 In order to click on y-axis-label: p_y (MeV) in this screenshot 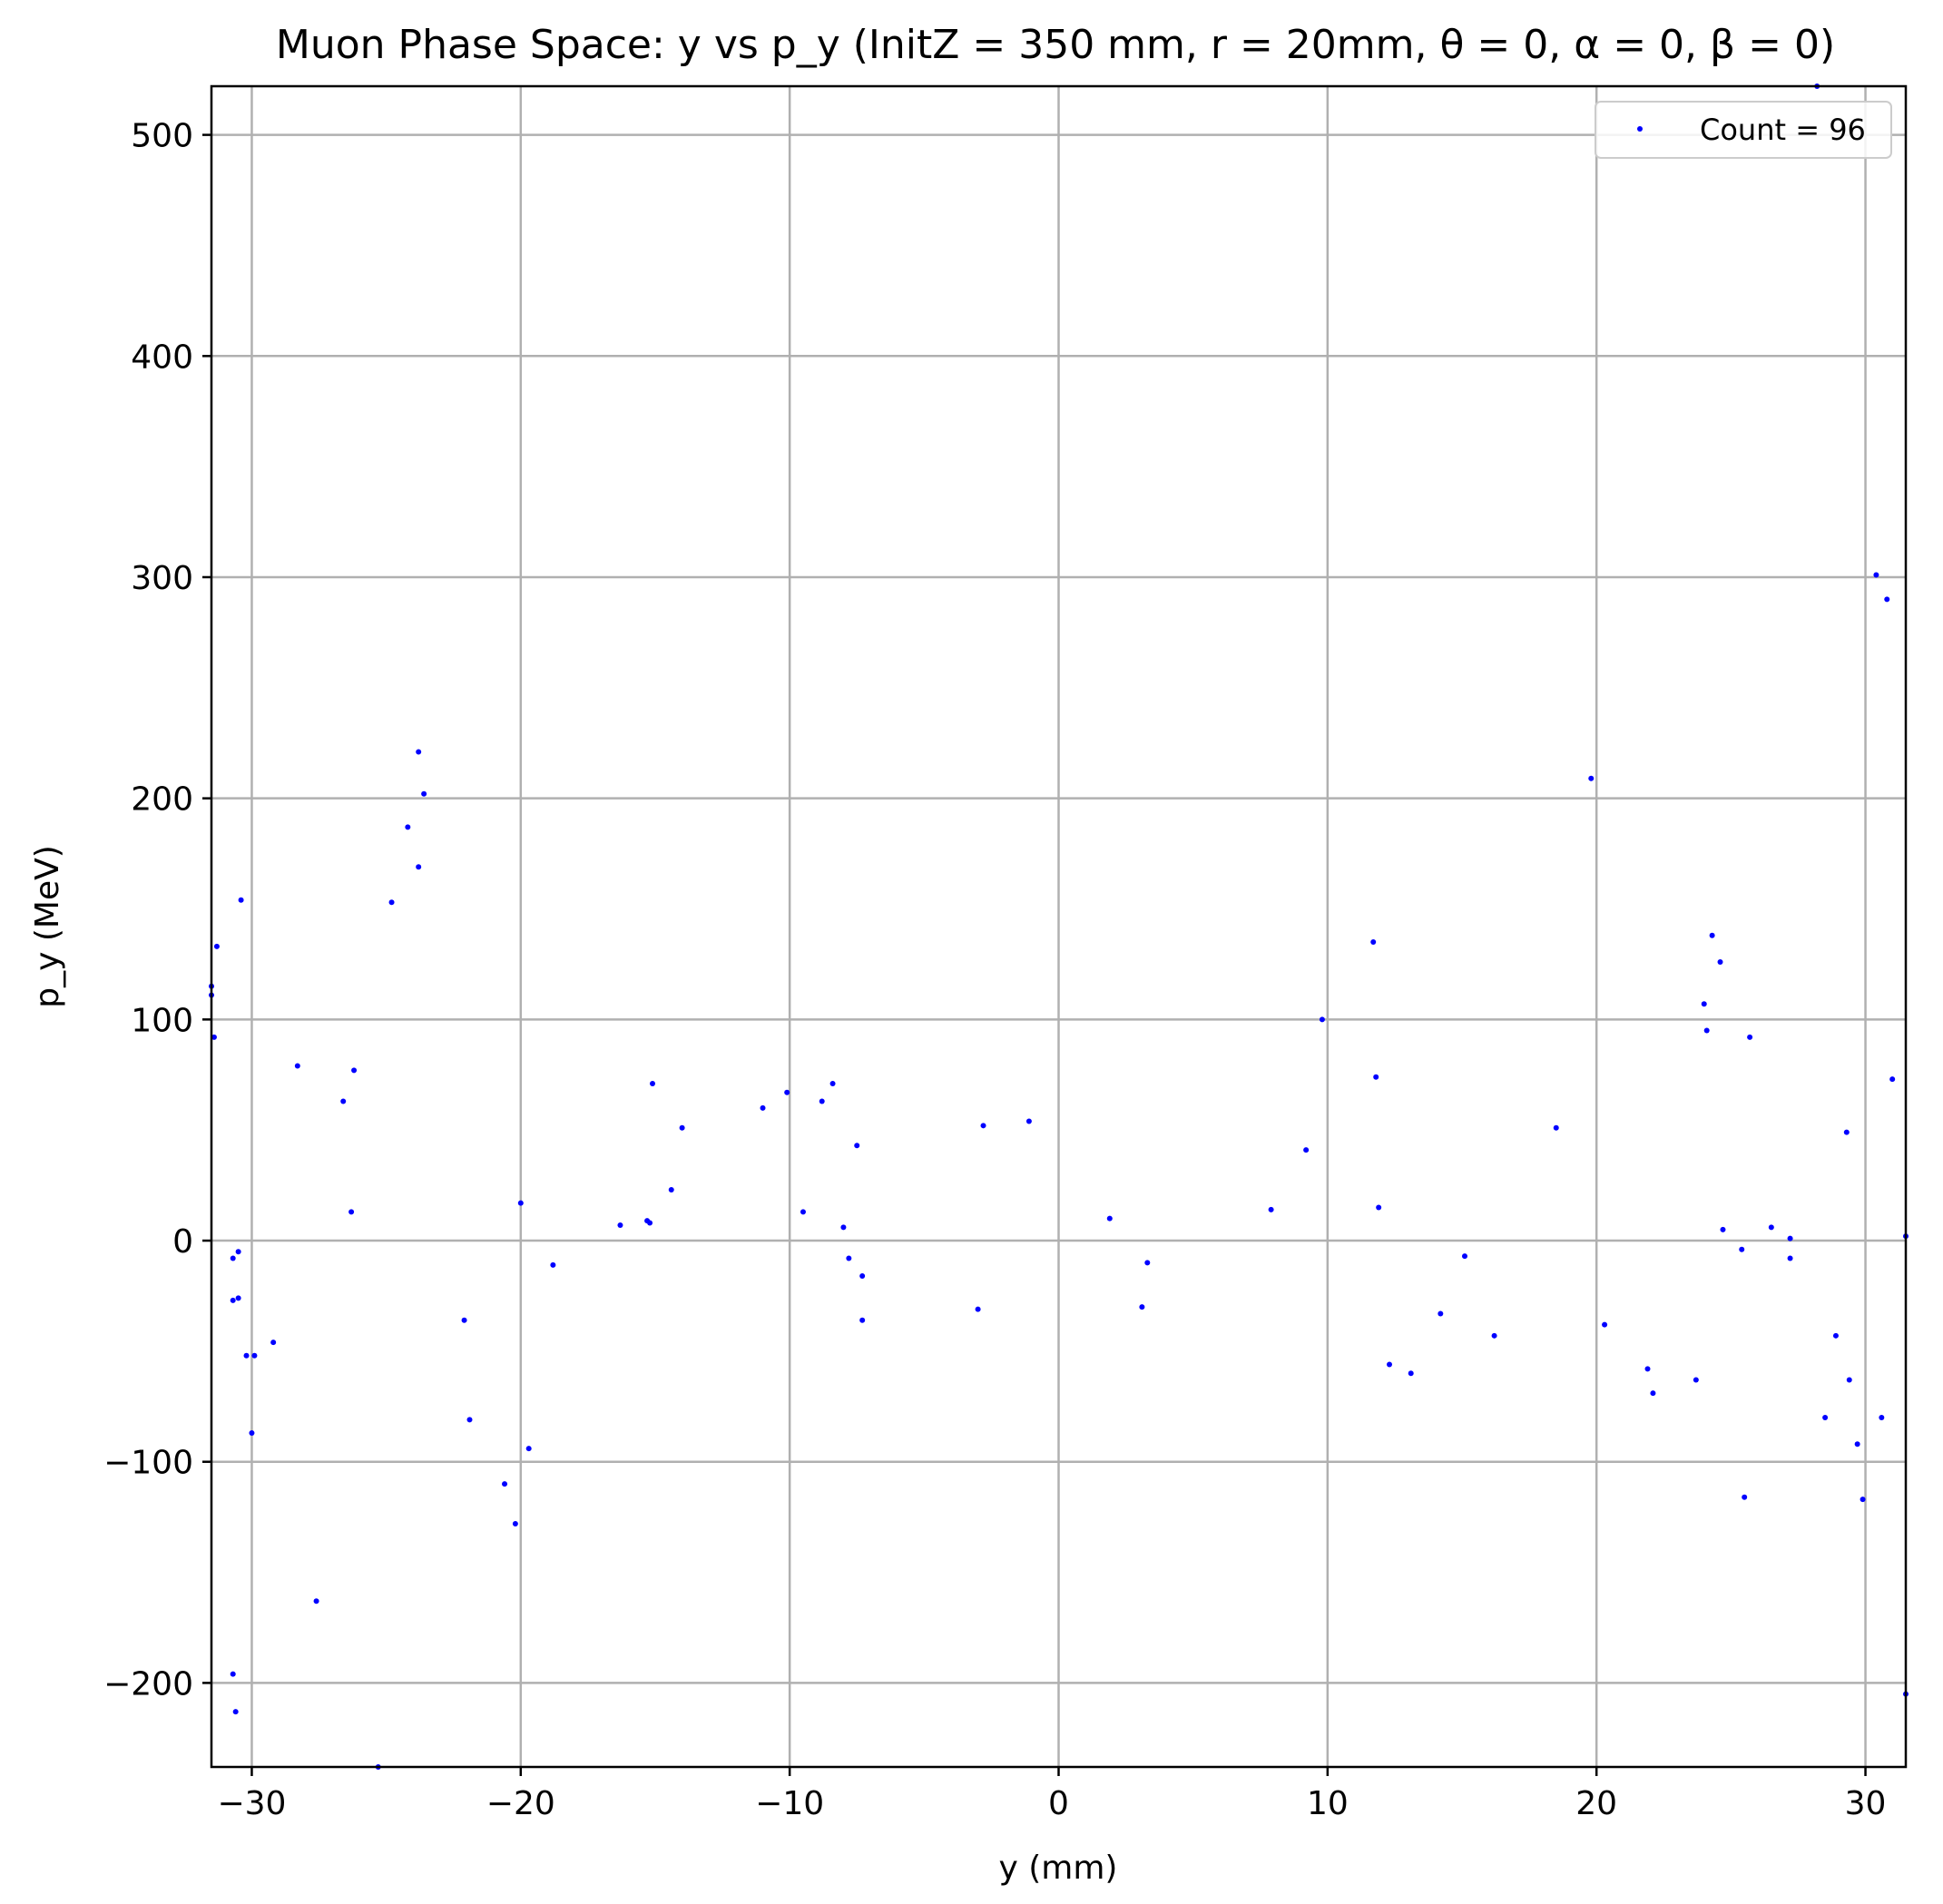, I will do `click(47, 926)`.